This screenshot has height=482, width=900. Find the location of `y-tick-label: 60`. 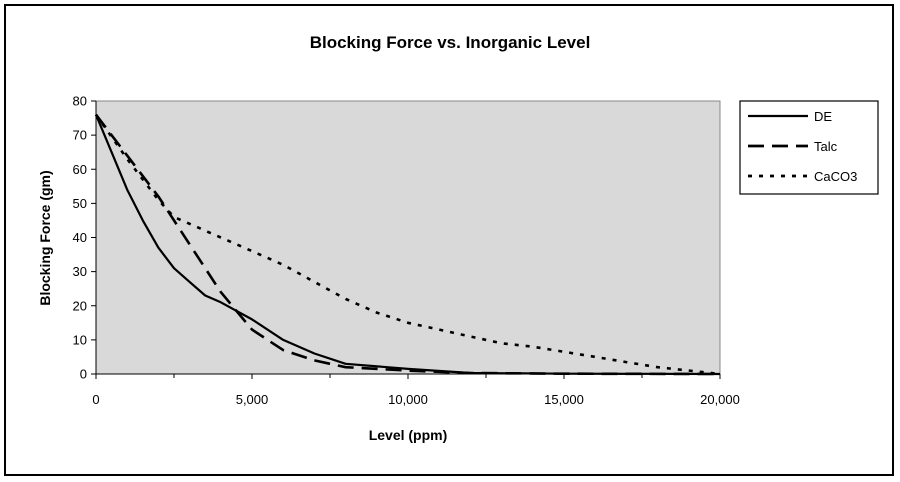

y-tick-label: 60 is located at coordinates (80, 169).